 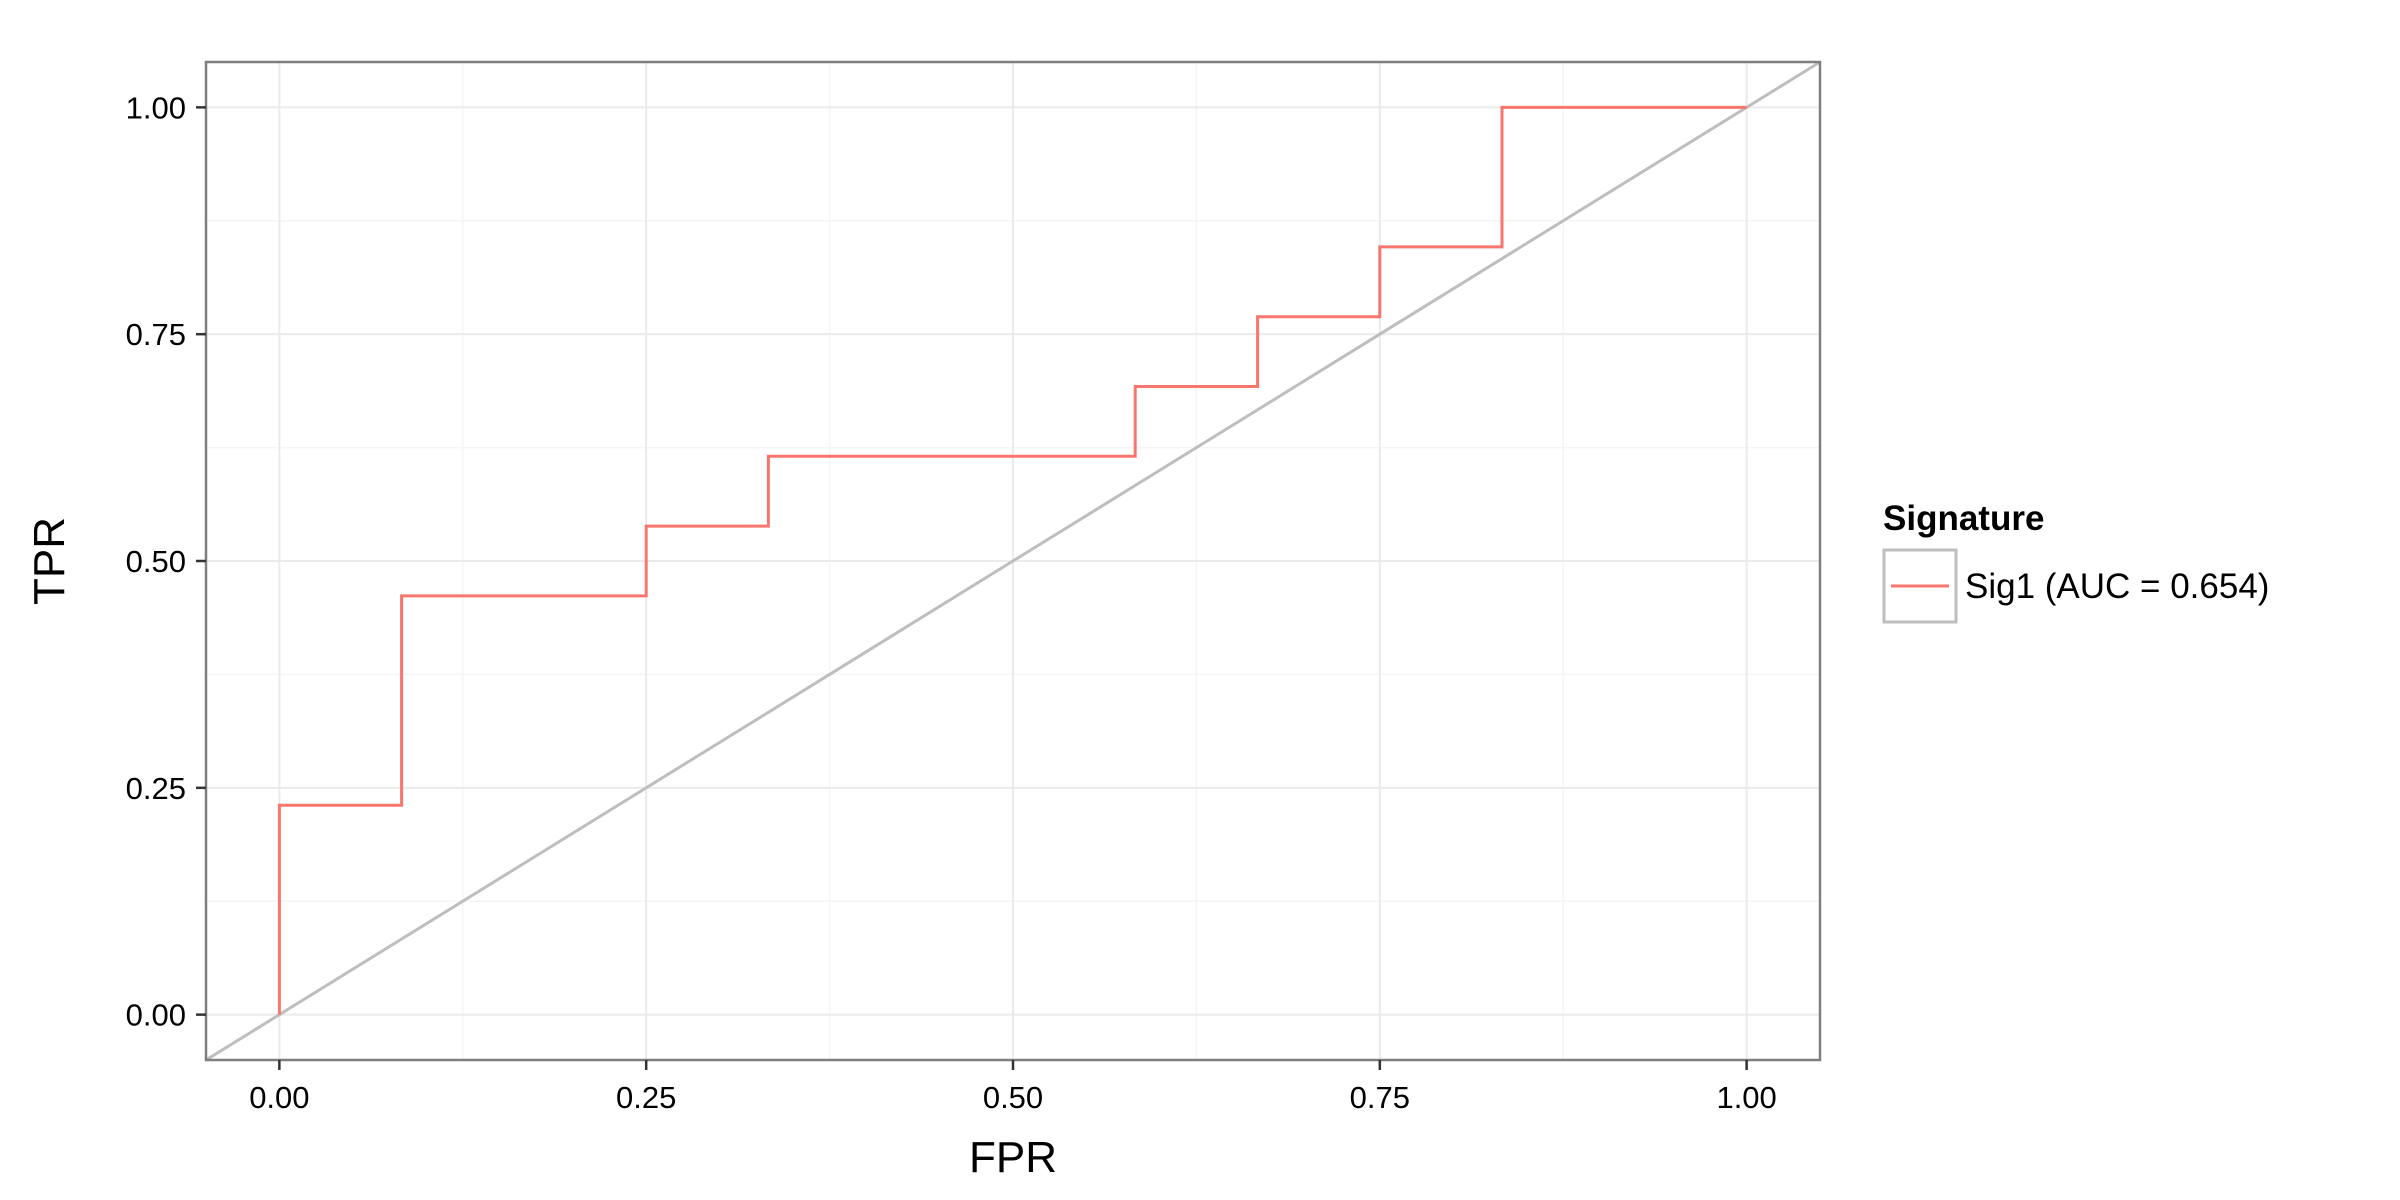 I want to click on x-axis-title: FPR, so click(x=1013, y=1157).